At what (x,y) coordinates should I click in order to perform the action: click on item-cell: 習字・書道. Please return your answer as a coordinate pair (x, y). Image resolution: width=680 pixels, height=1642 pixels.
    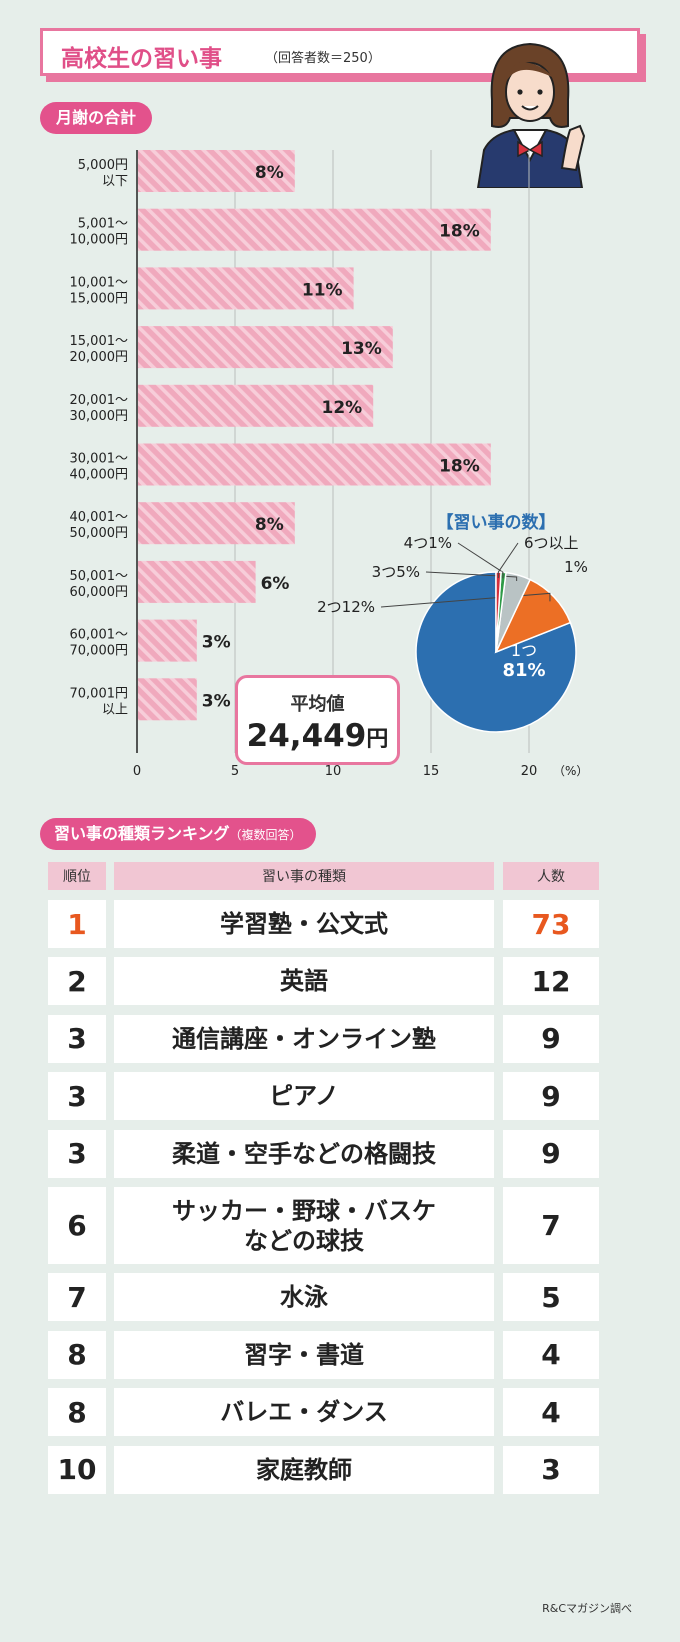
    Looking at the image, I should click on (304, 1354).